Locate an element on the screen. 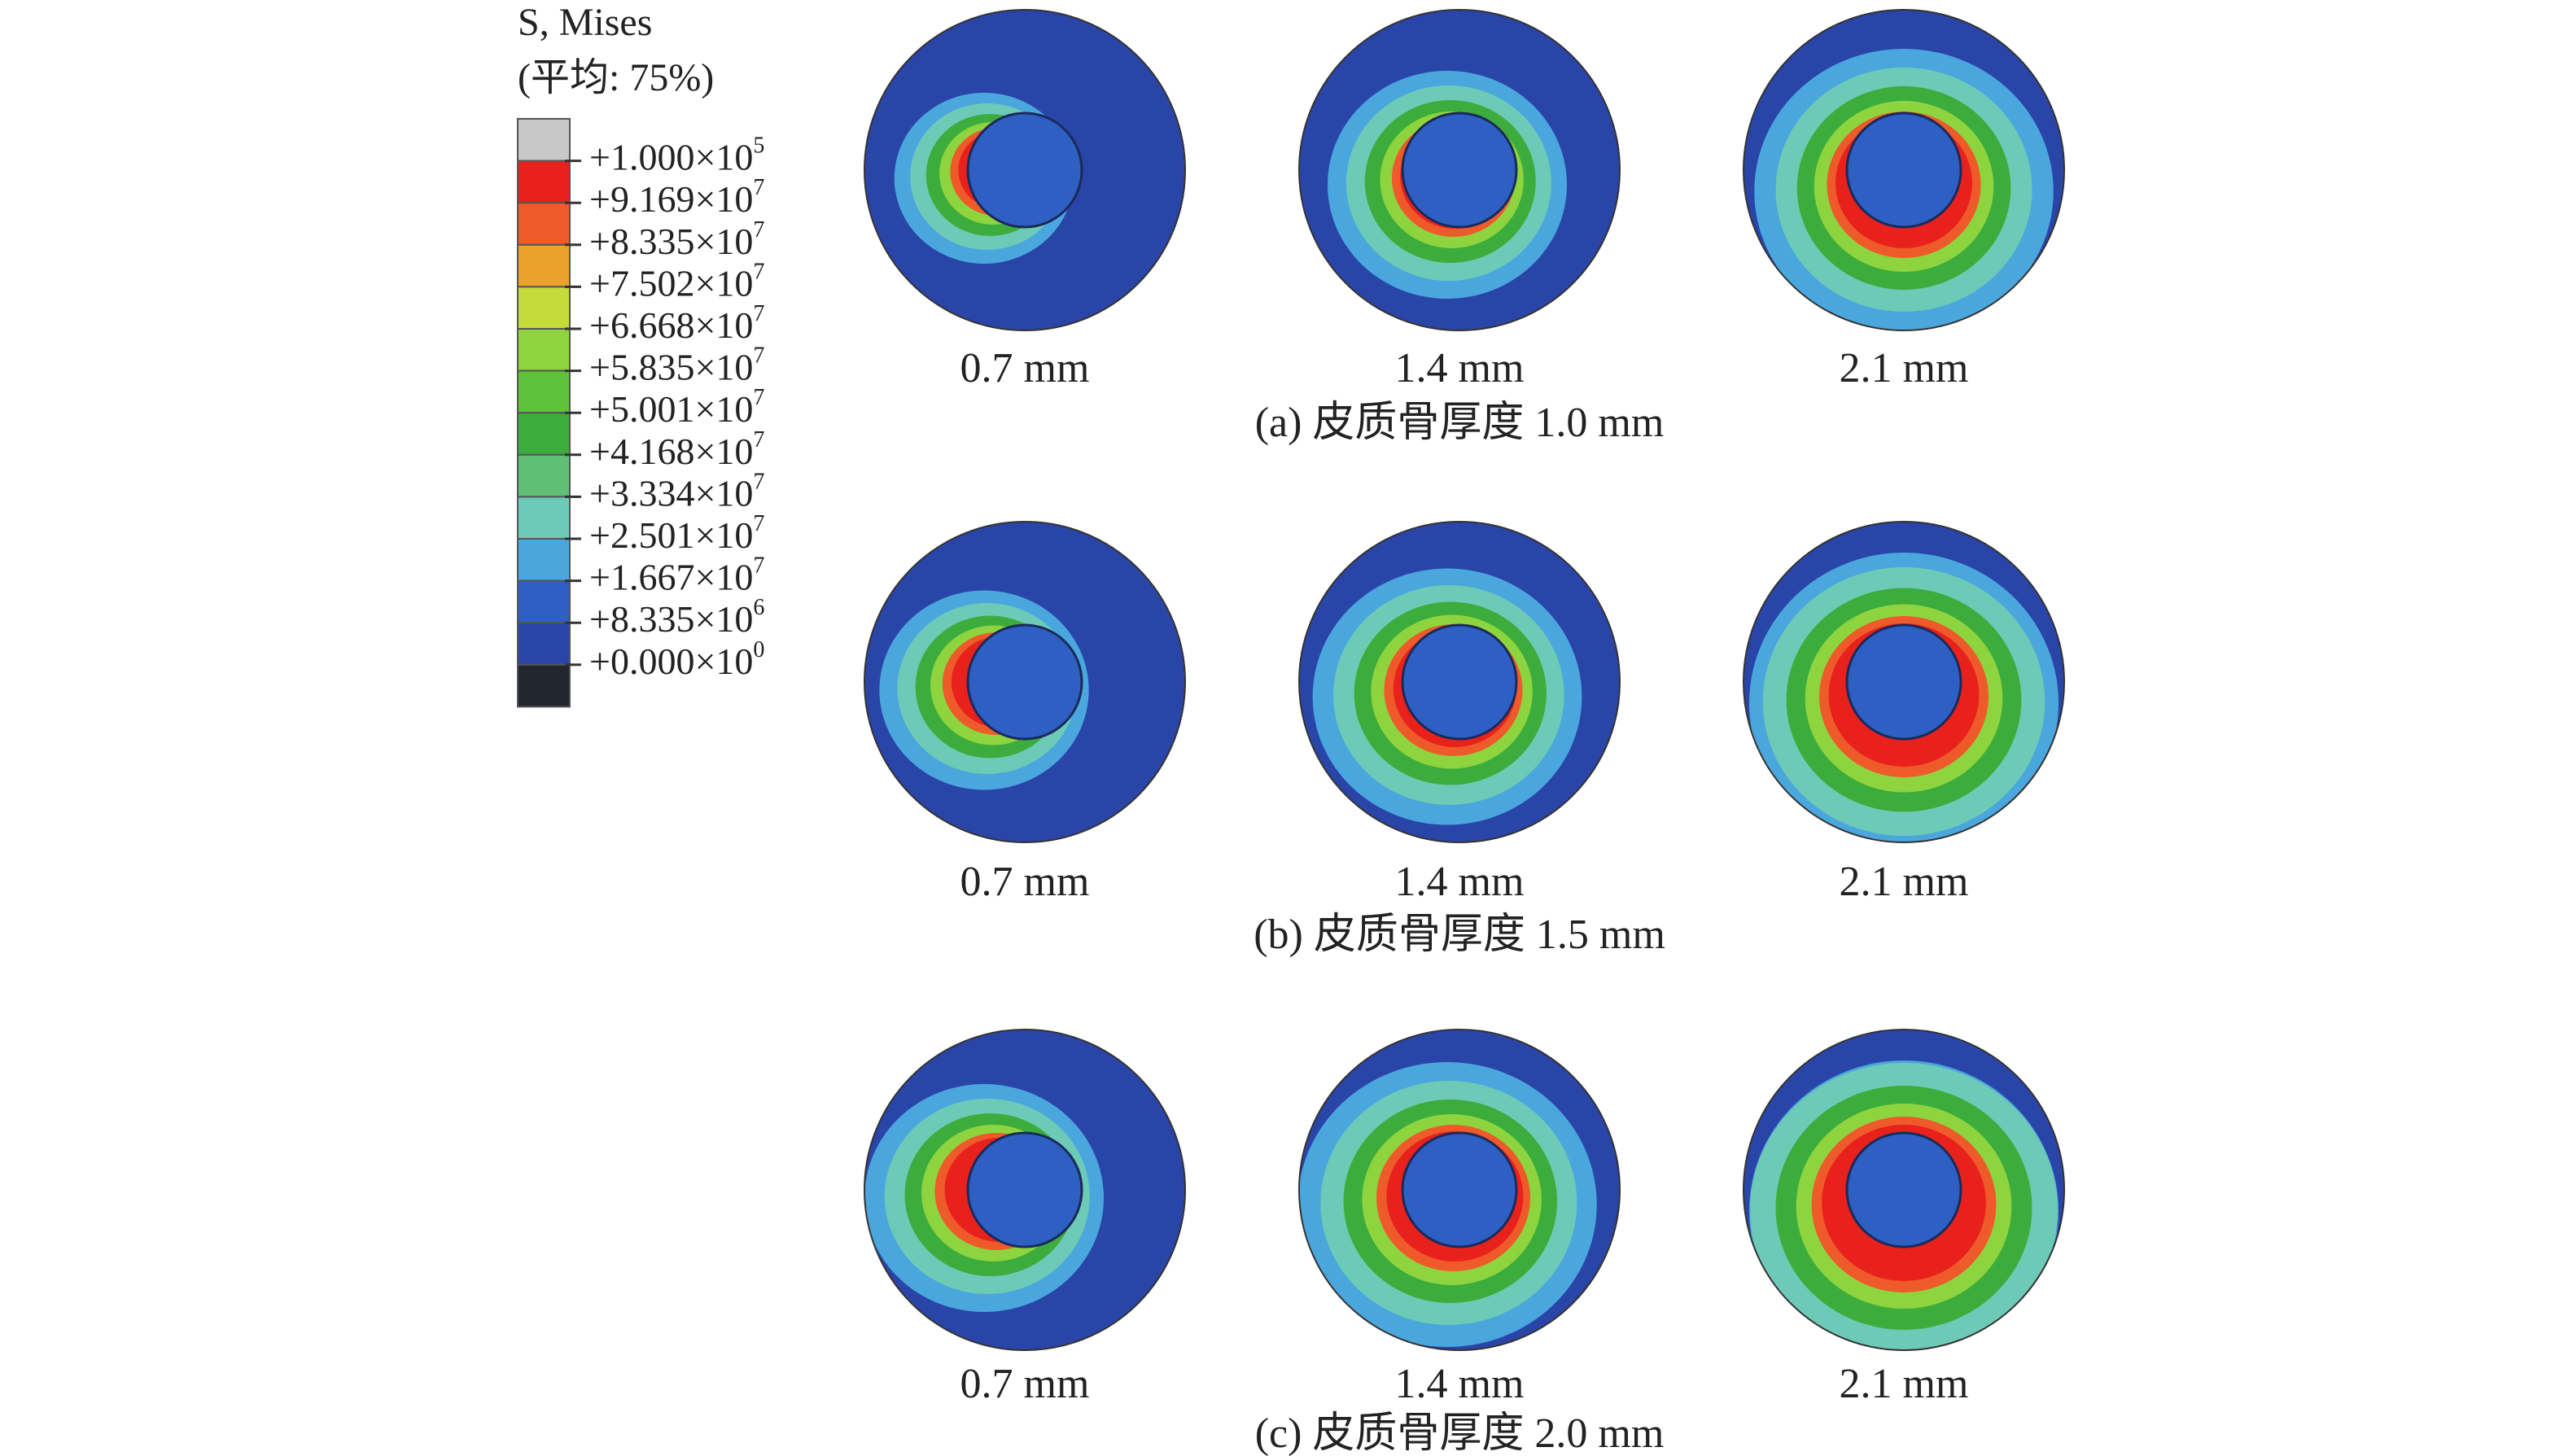  legend-label: +9.169×107 is located at coordinates (677, 198).